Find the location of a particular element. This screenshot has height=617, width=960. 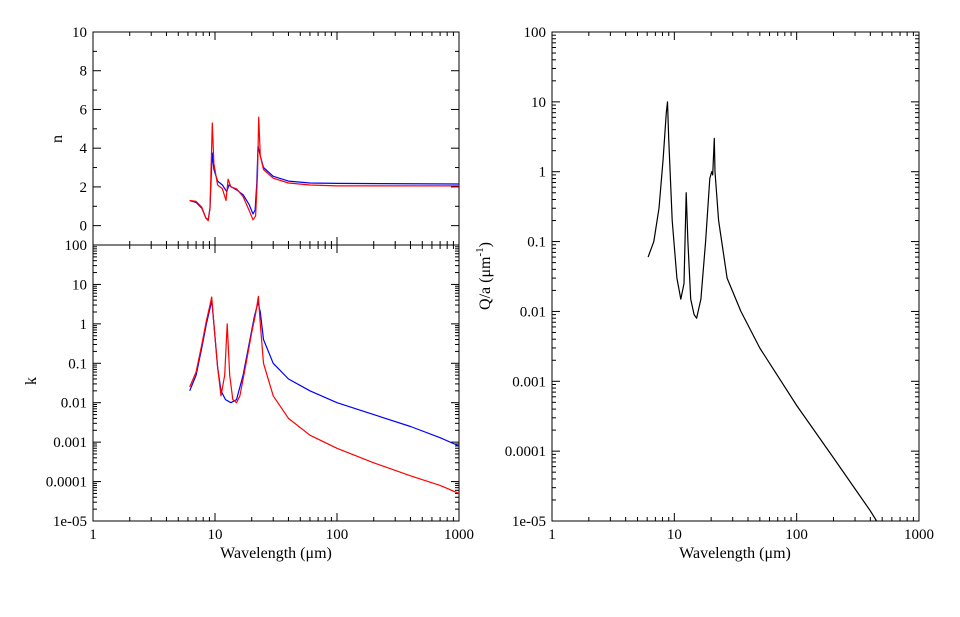

k-panel-y-tick-label: 10 is located at coordinates (79, 285).